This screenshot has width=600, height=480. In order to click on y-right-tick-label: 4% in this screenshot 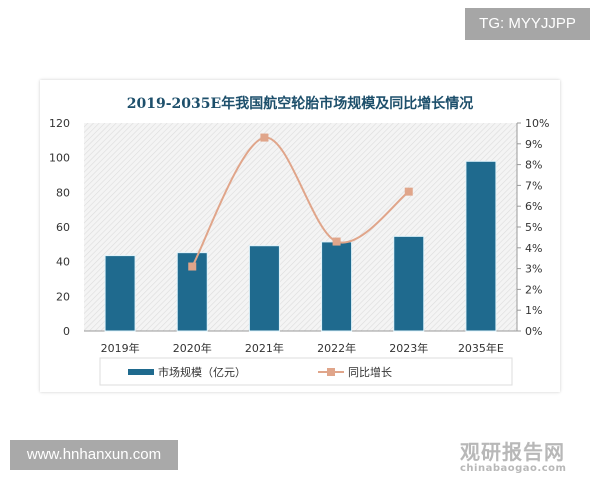, I will do `click(533, 248)`.